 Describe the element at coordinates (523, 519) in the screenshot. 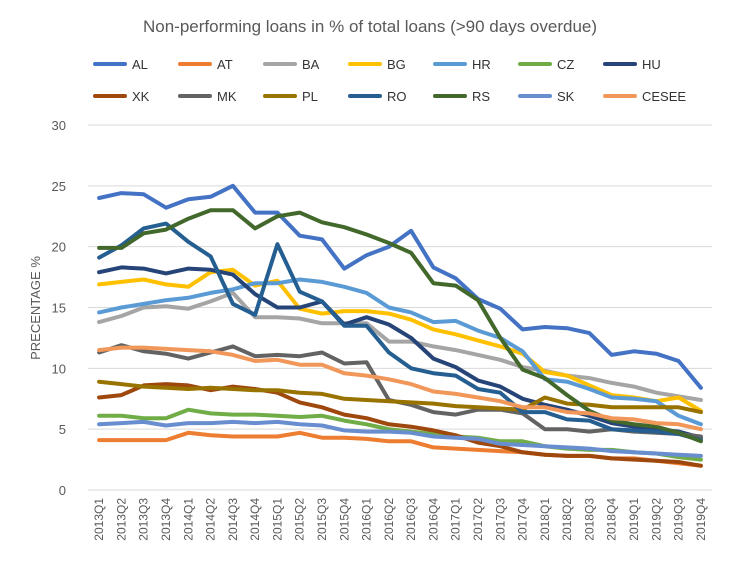

I see `x-tick-label: 2017Q4` at that location.